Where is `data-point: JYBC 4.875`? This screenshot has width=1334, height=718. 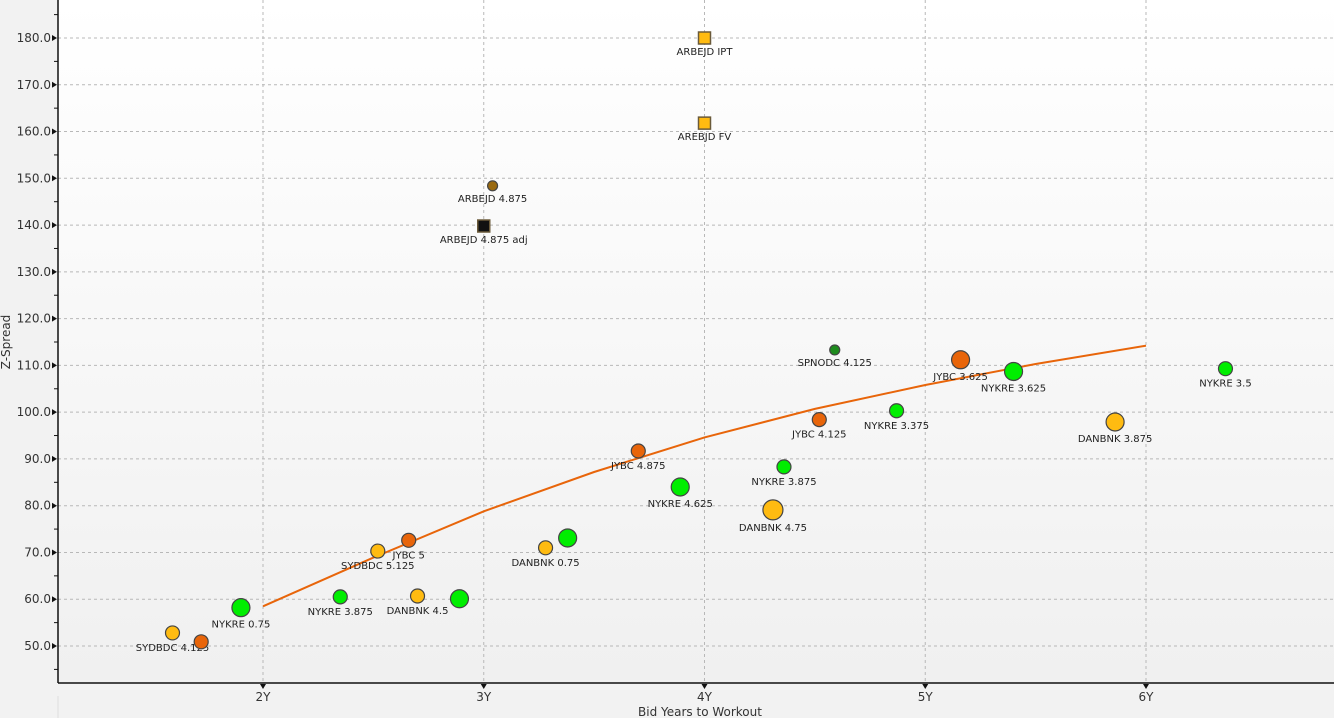 data-point: JYBC 4.875 is located at coordinates (638, 457).